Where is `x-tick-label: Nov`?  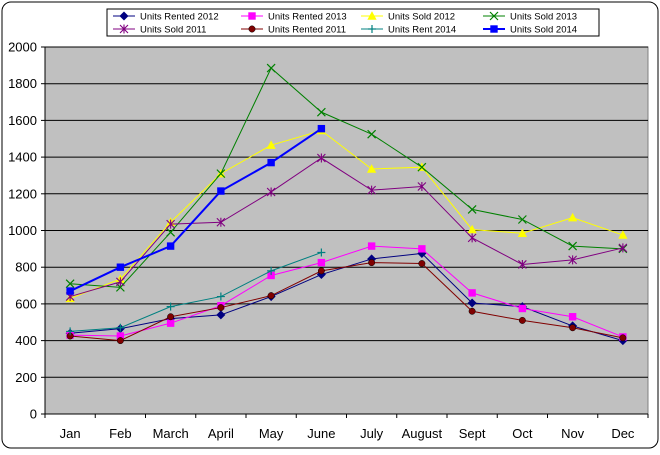 x-tick-label: Nov is located at coordinates (573, 433).